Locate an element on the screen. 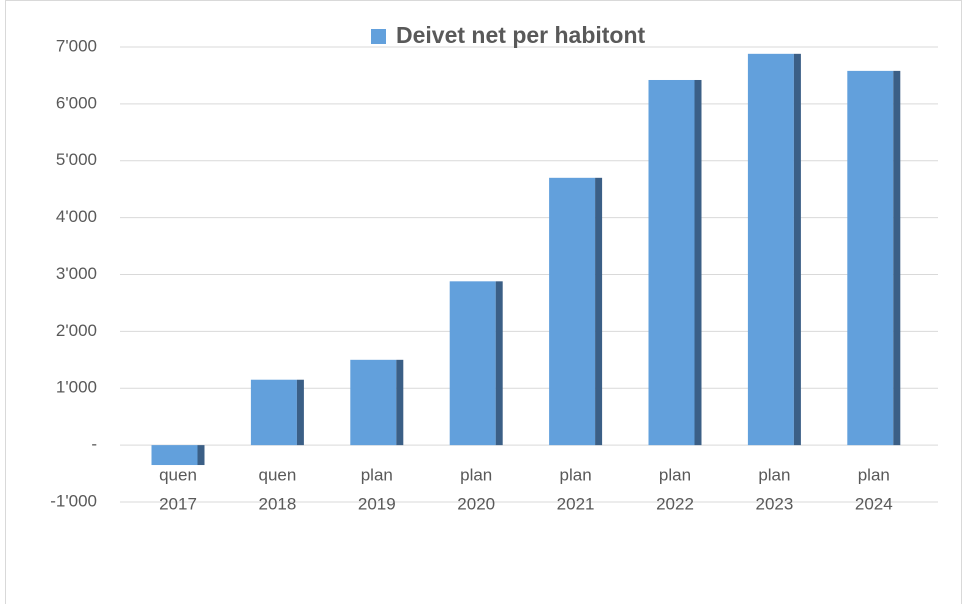 This screenshot has width=963, height=604. y-tick-label: 6'000 is located at coordinates (76, 102).